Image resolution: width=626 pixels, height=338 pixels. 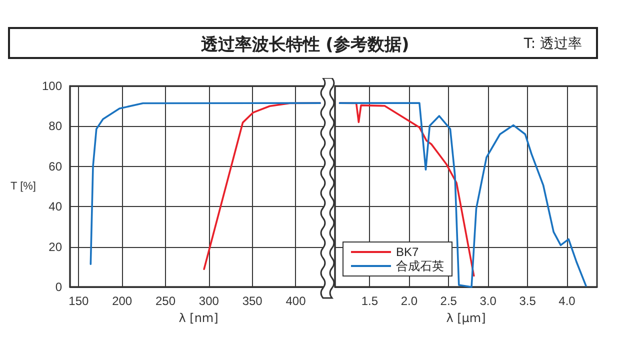 What do you see at coordinates (165, 301) in the screenshot?
I see `x-tick-label: 250` at bounding box center [165, 301].